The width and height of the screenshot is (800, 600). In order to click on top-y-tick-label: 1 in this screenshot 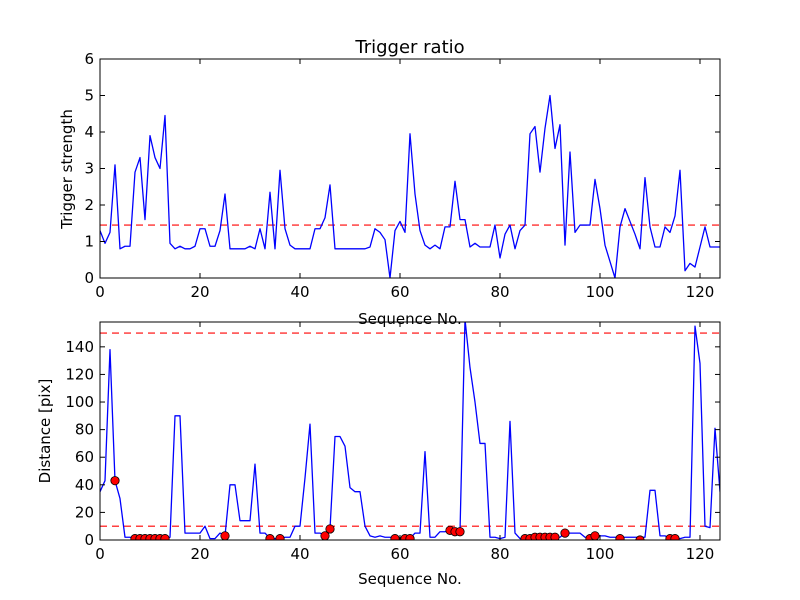, I will do `click(89, 242)`.